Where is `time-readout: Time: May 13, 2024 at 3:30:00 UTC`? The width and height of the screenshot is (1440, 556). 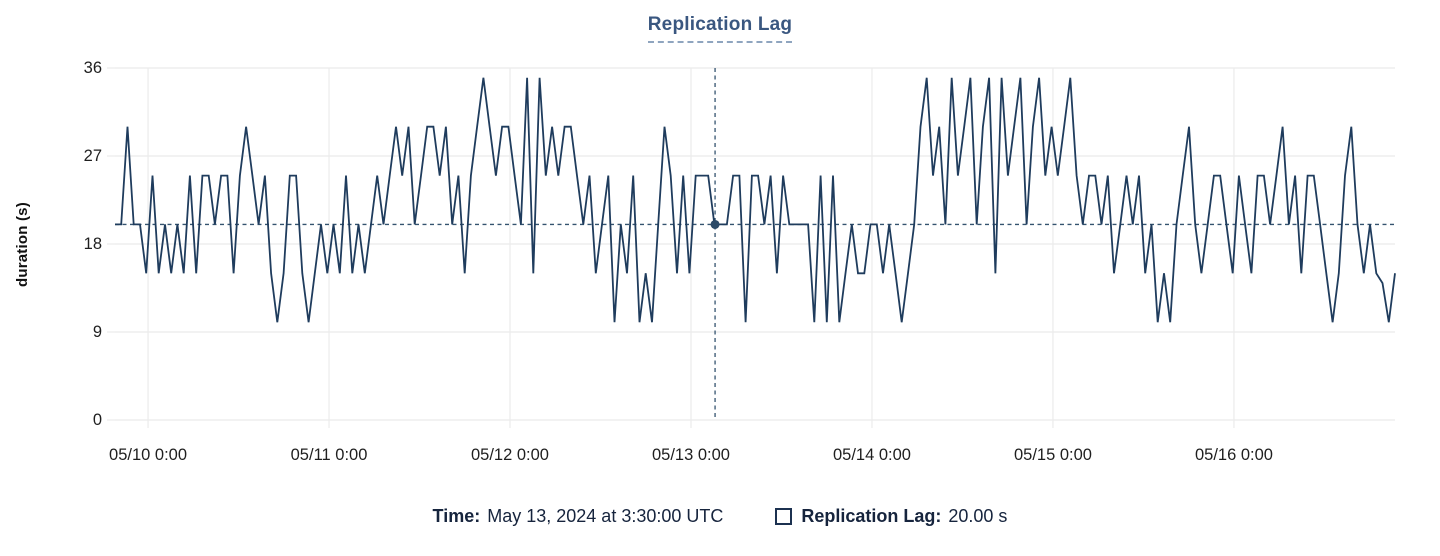
time-readout: Time: May 13, 2024 at 3:30:00 UTC is located at coordinates (578, 516).